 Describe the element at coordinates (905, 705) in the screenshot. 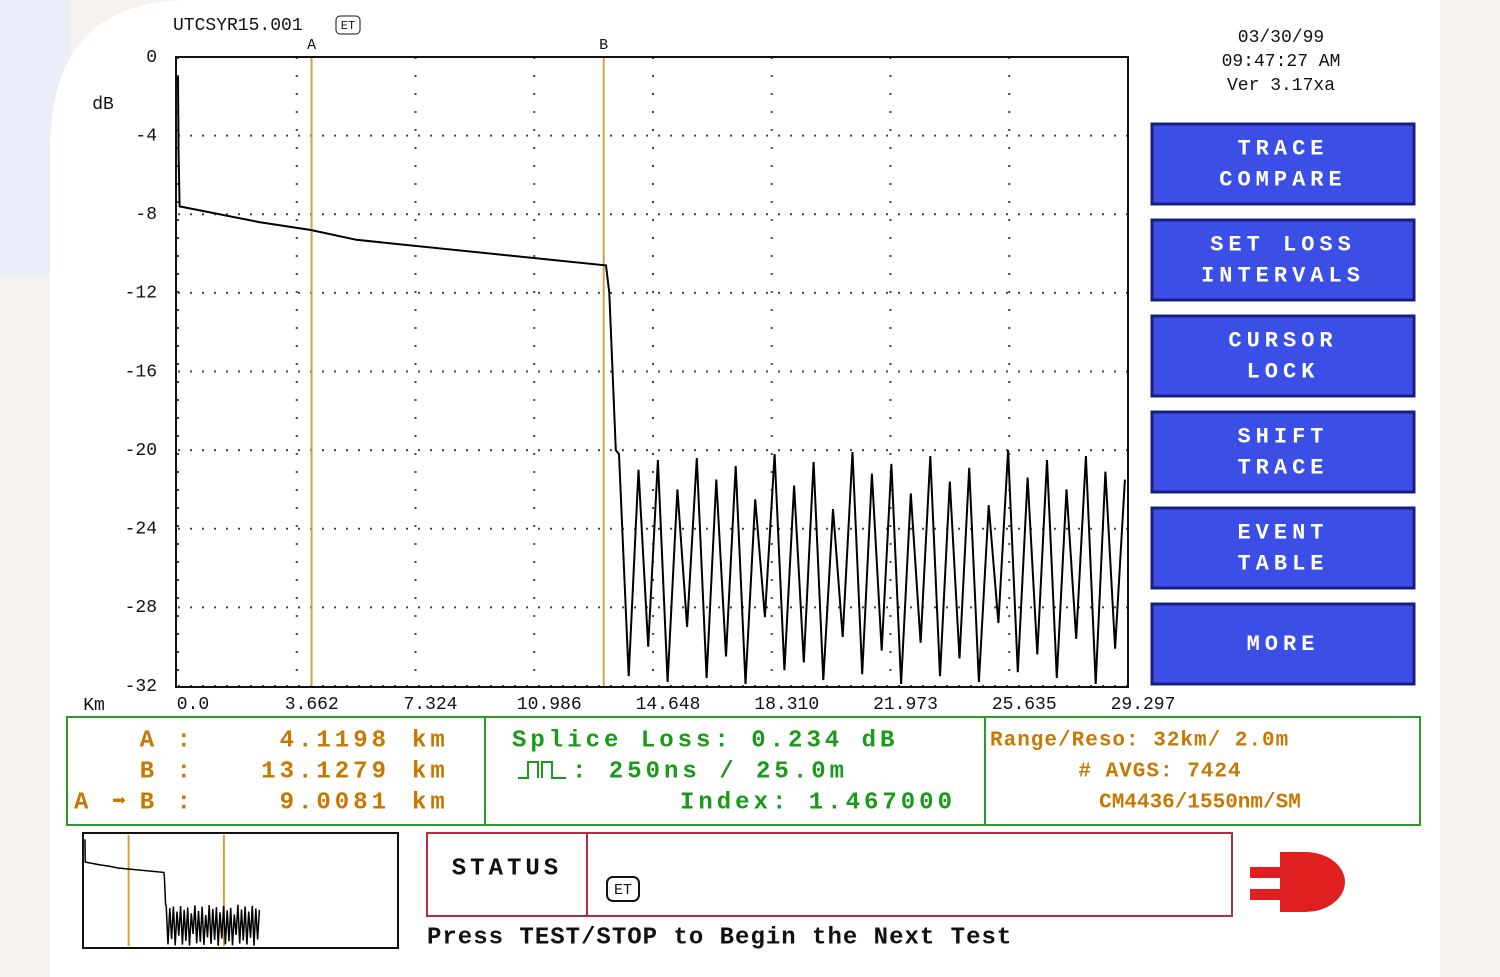

I see `x-tick-label: 21.973` at that location.